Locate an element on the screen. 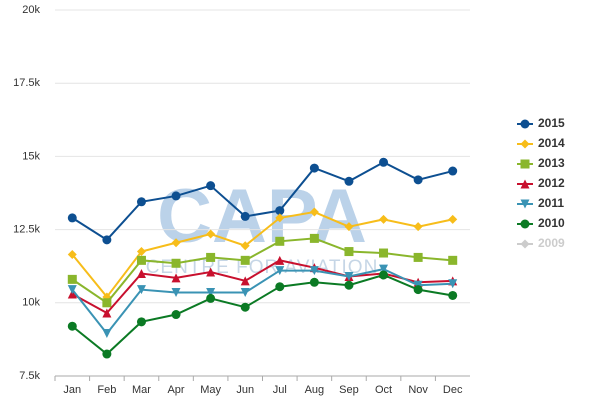 This screenshot has height=400, width=600. legend-label: 2011 is located at coordinates (551, 203).